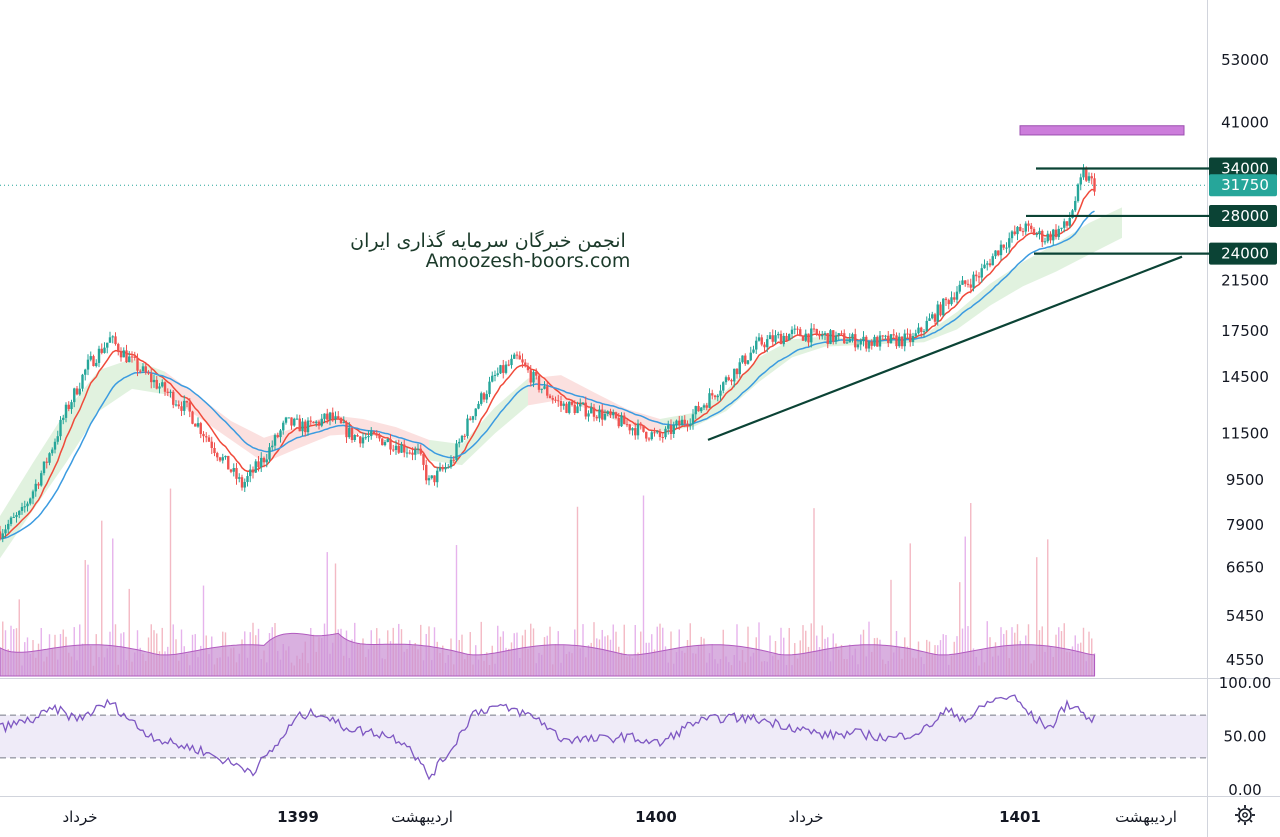  I want to click on settings-gear-icon, so click(1245, 815).